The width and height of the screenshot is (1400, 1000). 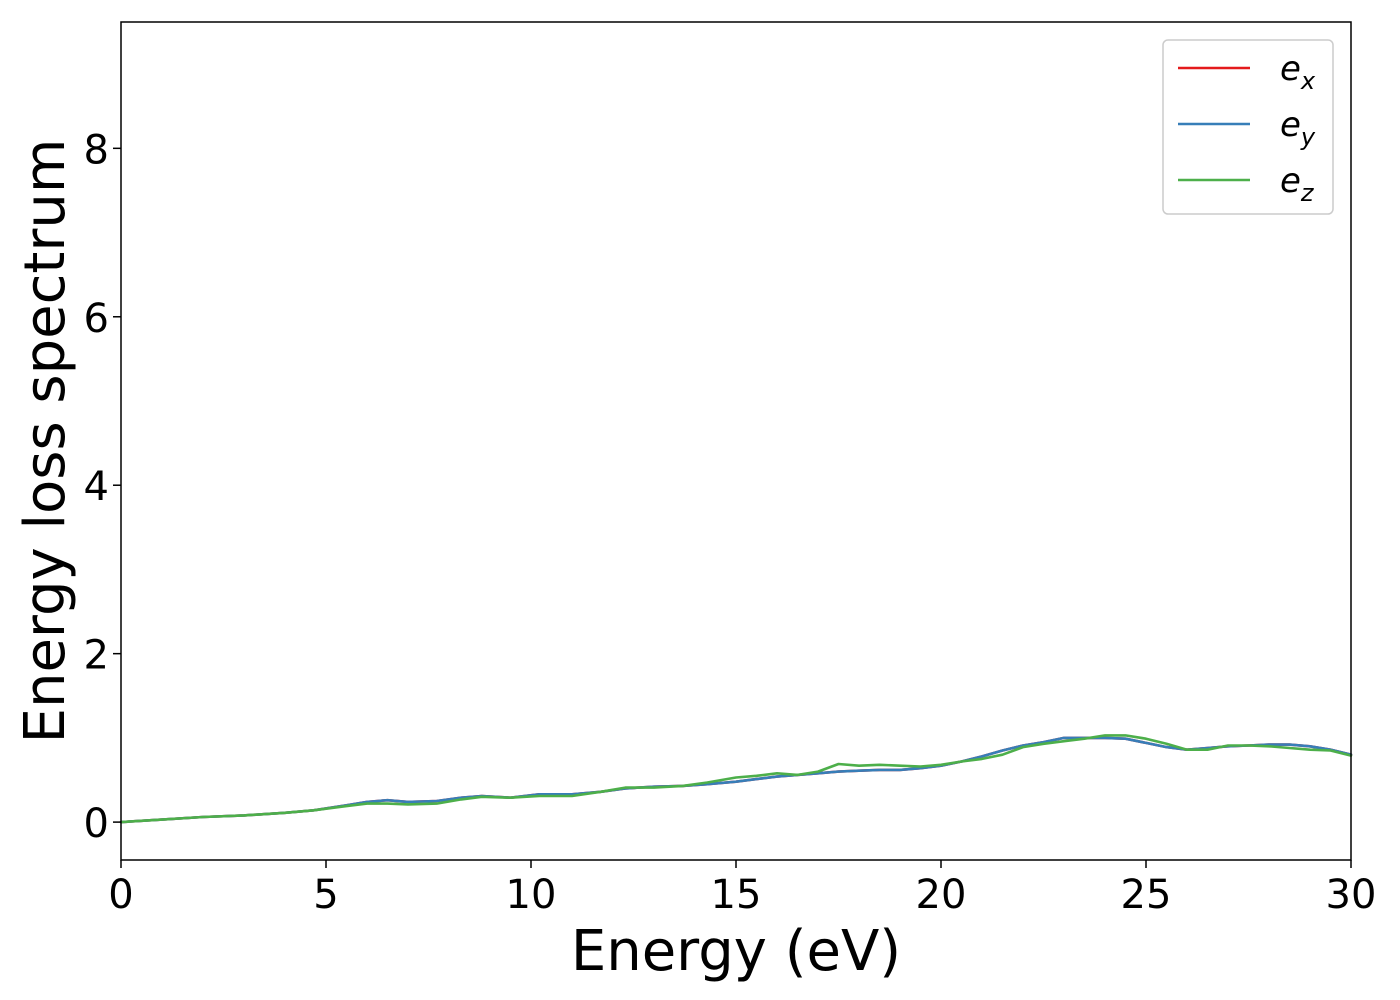 What do you see at coordinates (736, 895) in the screenshot?
I see `x-tick-label: 15` at bounding box center [736, 895].